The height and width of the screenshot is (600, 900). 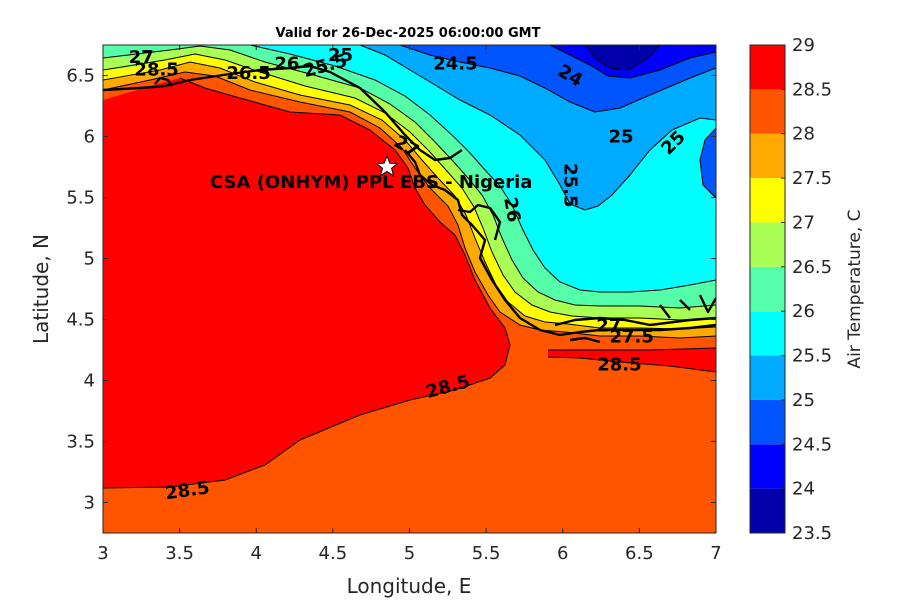 I want to click on station-label: CSA (ONHYM) PPL EBS - Nigeria, so click(x=371, y=182).